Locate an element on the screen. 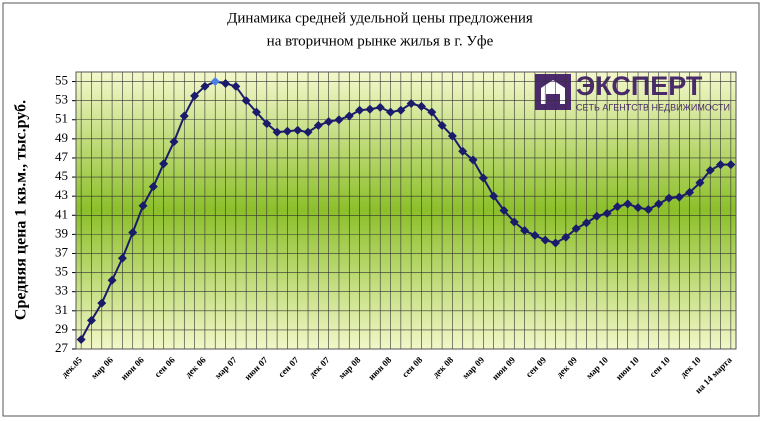  y-axis-title: Средняя цена 1 кв.м., тыс.руб. is located at coordinates (21, 210).